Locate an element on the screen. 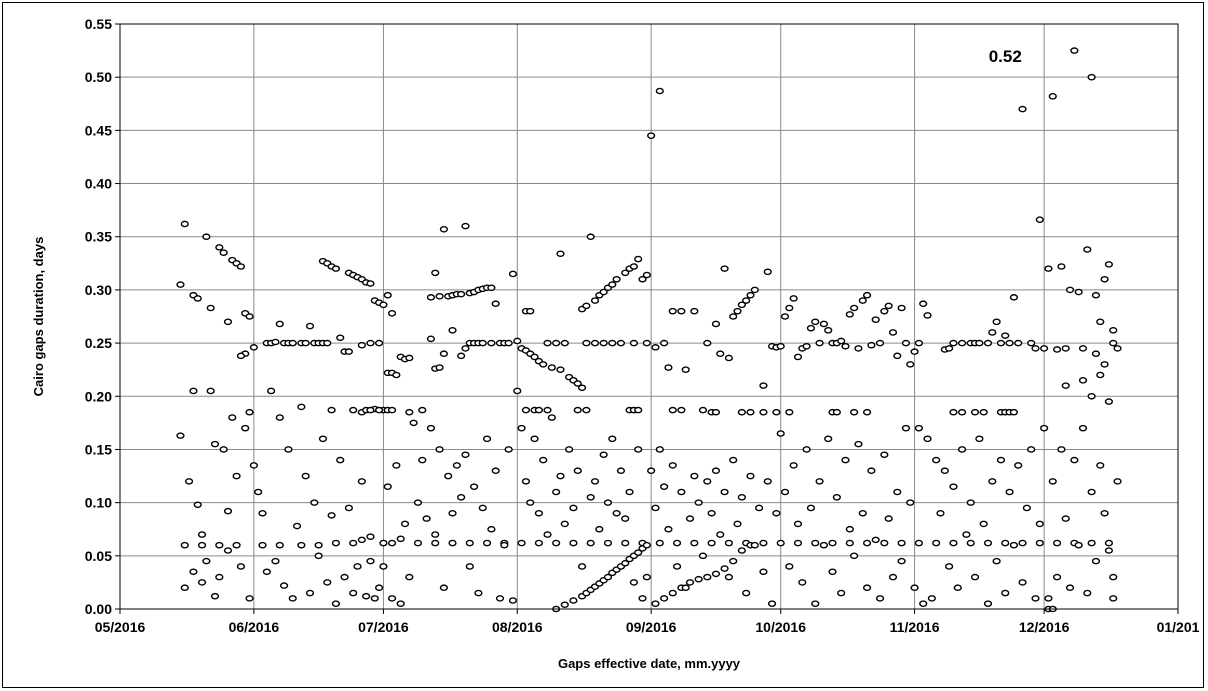  y-tick-label: 0.10 is located at coordinates (98, 503).